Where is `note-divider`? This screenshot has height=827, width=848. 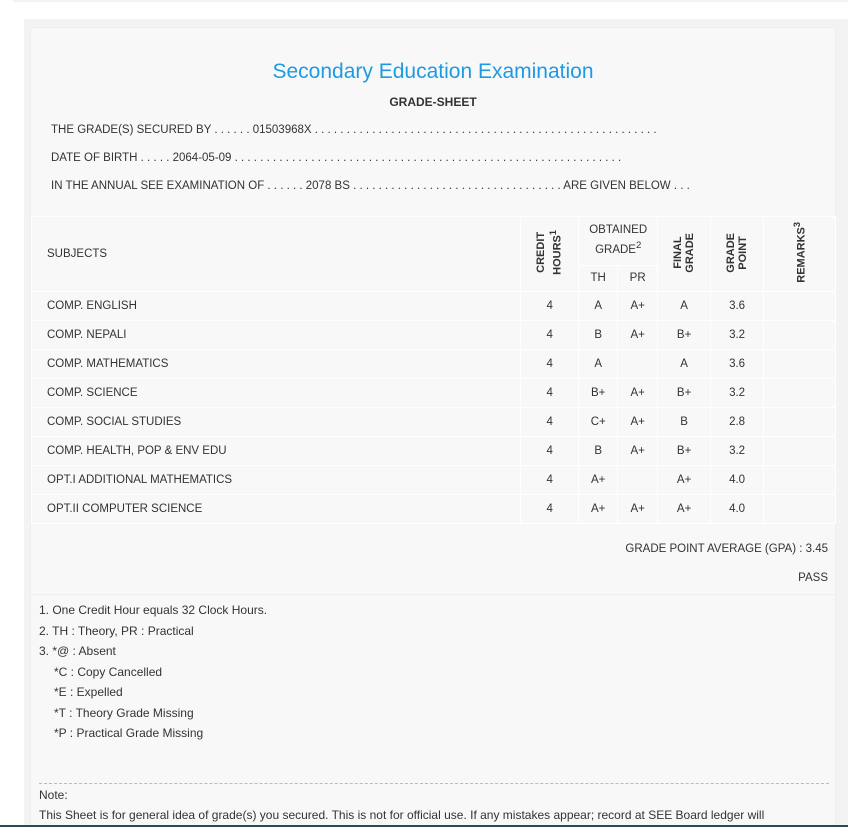
note-divider is located at coordinates (434, 783).